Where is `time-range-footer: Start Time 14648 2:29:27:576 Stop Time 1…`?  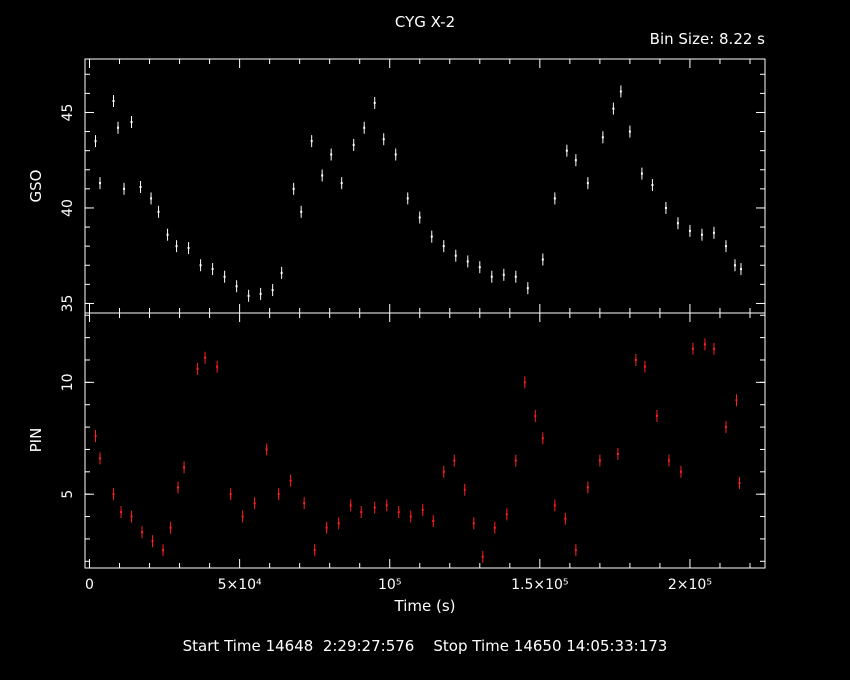
time-range-footer: Start Time 14648 2:29:27:576 Stop Time 1… is located at coordinates (425, 646).